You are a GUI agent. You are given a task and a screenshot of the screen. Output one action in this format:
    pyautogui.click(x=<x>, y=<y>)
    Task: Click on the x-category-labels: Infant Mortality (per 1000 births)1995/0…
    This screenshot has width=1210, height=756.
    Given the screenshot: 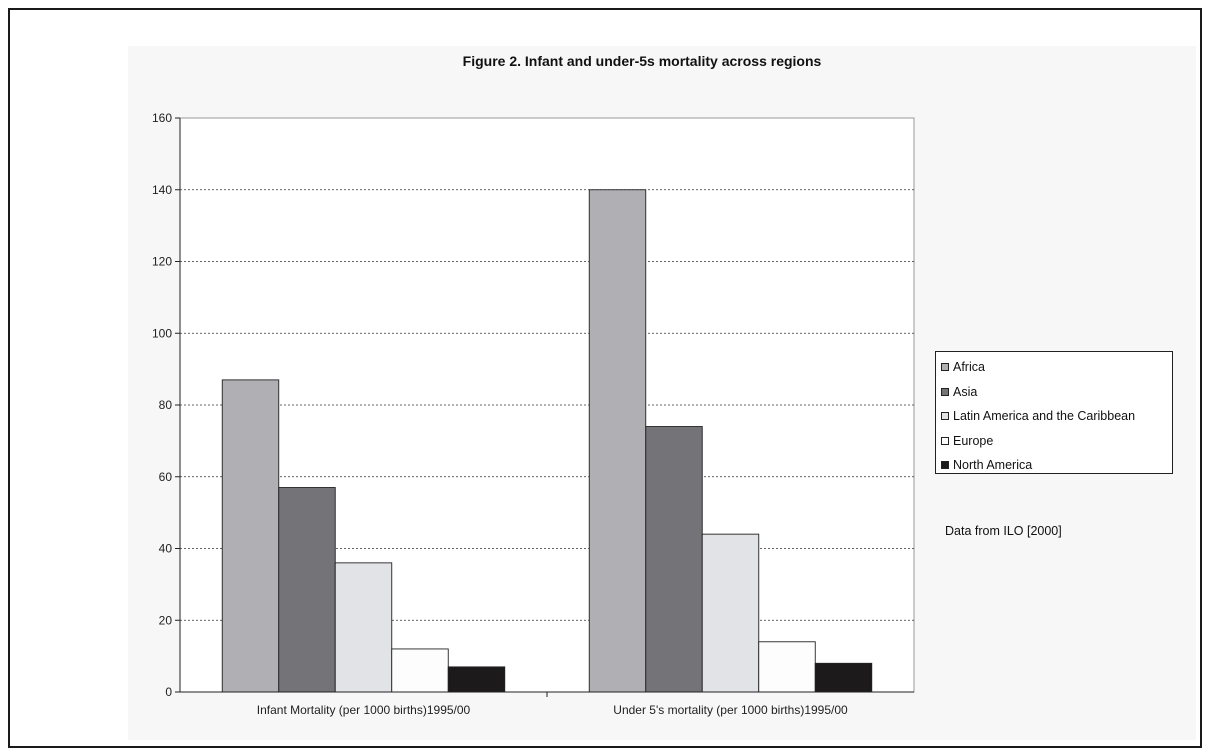 What is the action you would take?
    pyautogui.click(x=552, y=710)
    